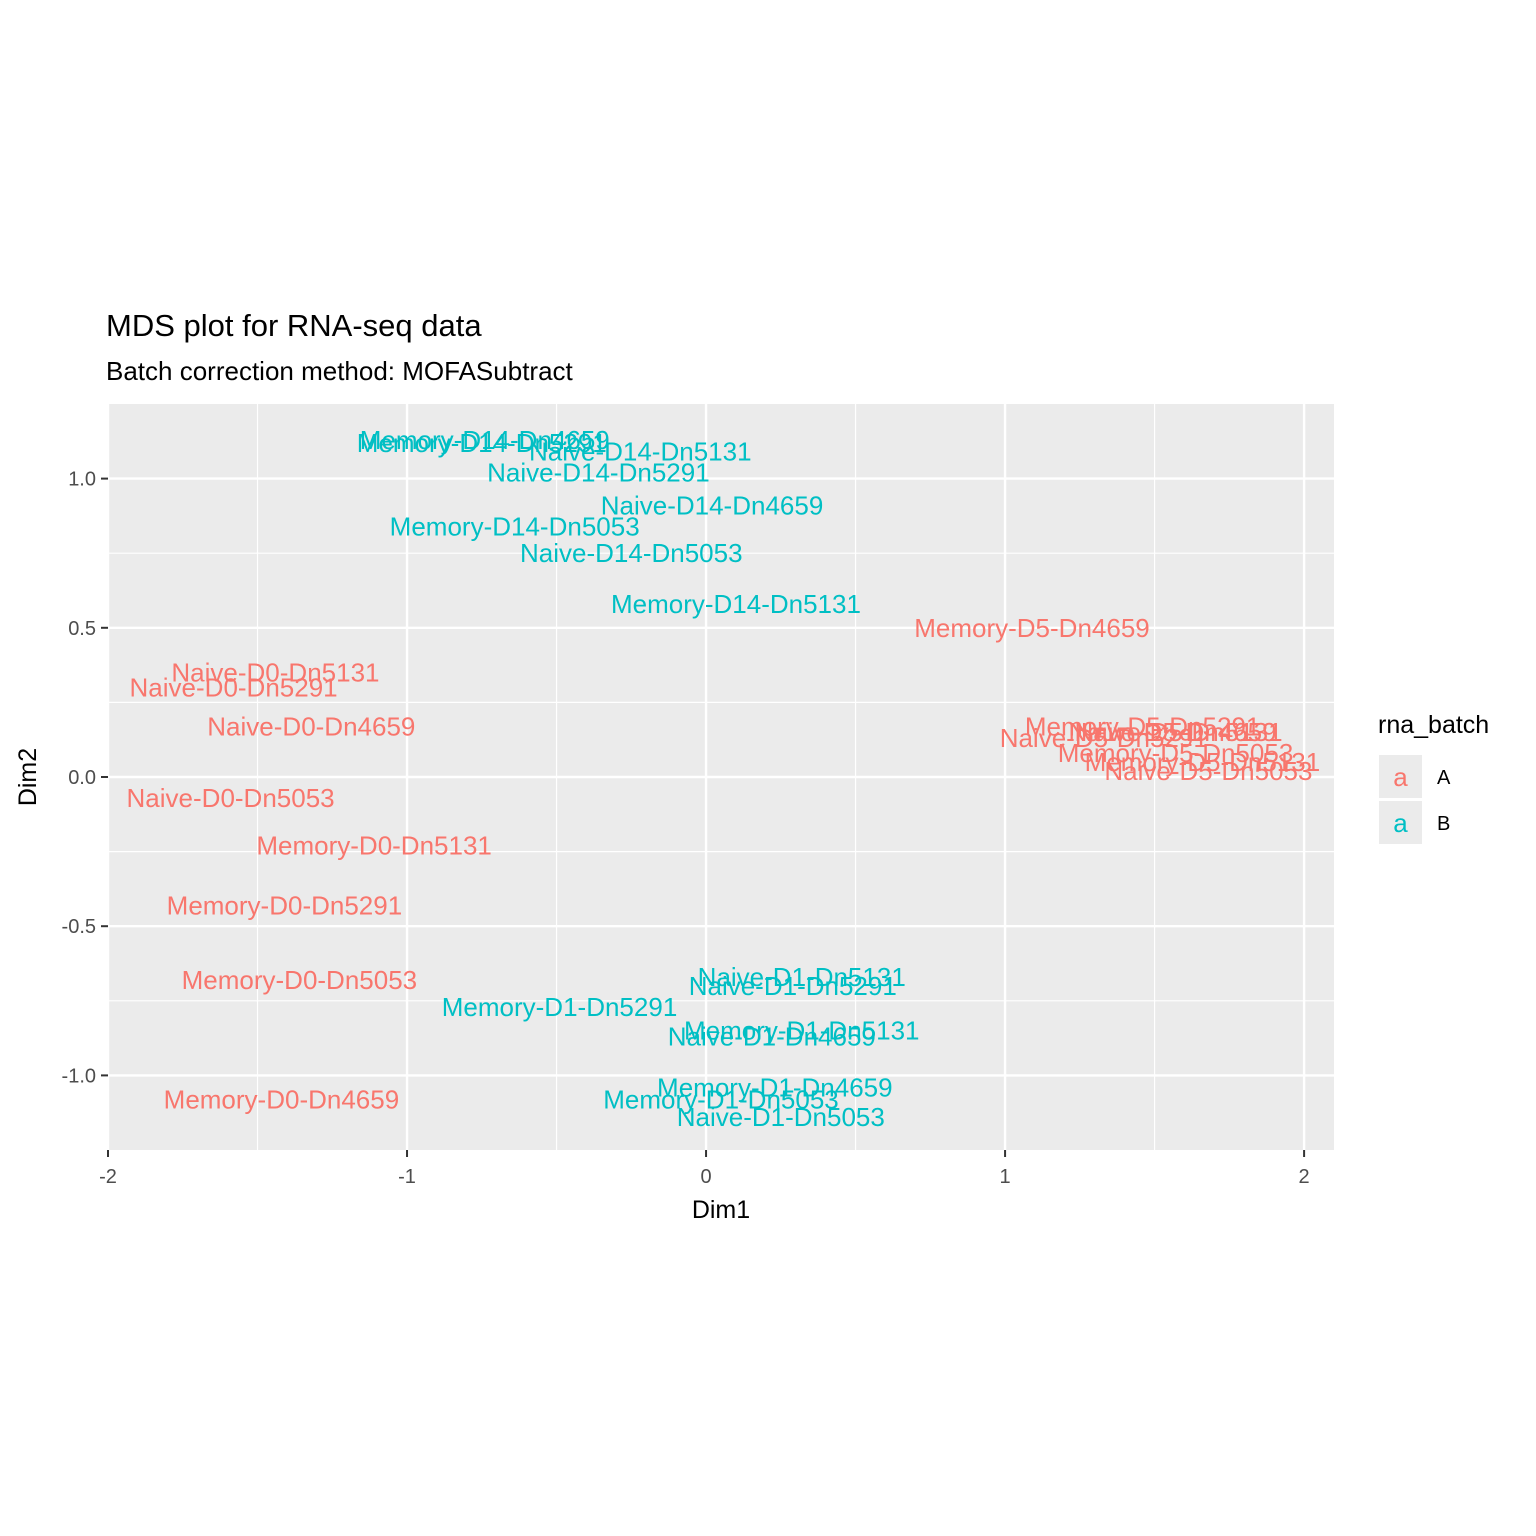 Image resolution: width=1536 pixels, height=1536 pixels. I want to click on point-label-naive-d0-dn5131: Naive-D0-Dn5131, so click(275, 673).